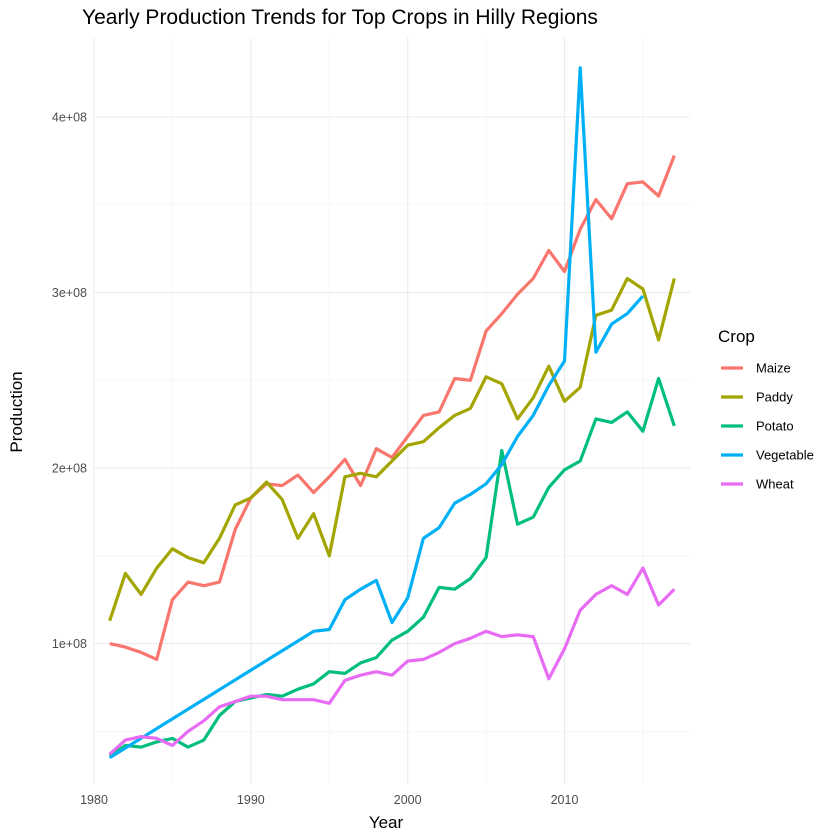 The height and width of the screenshot is (840, 840). I want to click on legend-label: Vegetable, so click(785, 455).